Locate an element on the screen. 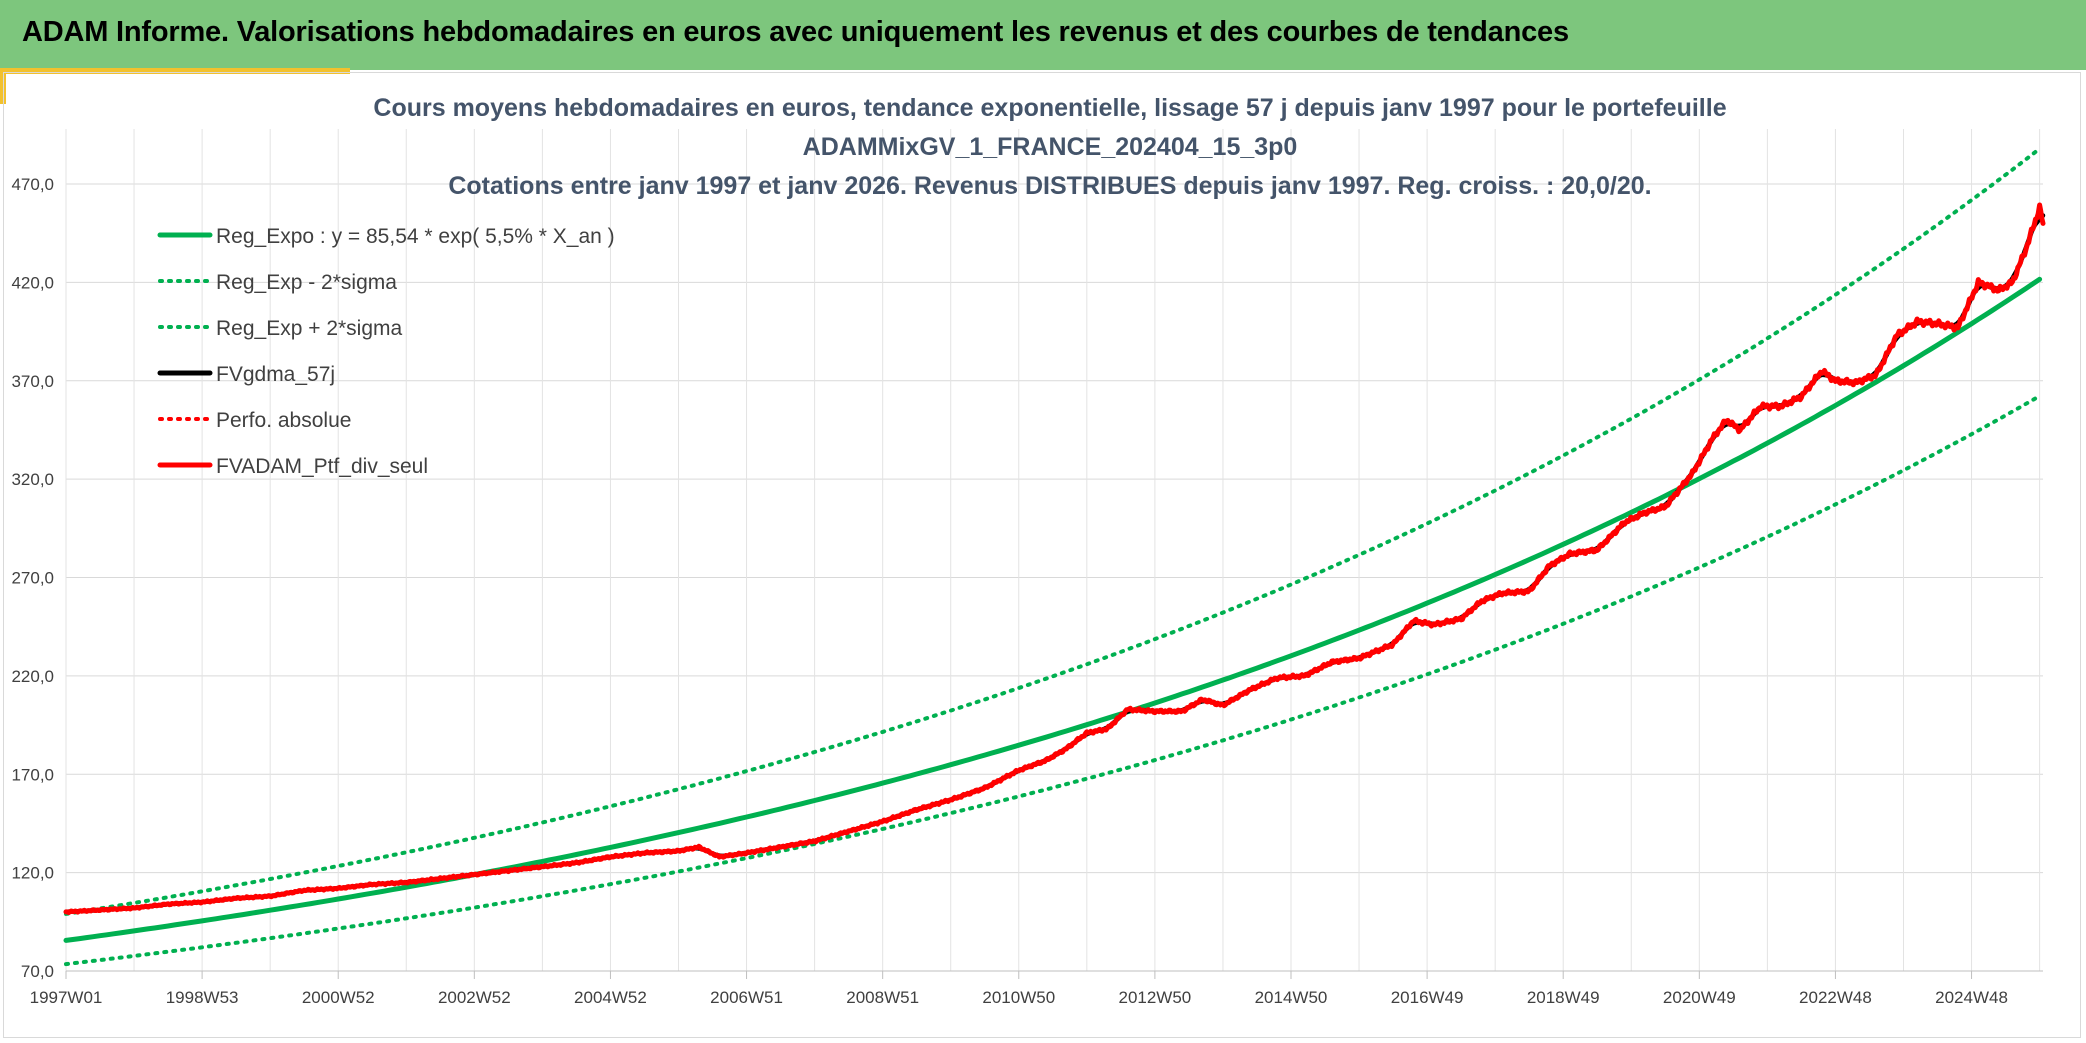  x-tick-label: 2006W51 is located at coordinates (746, 997).